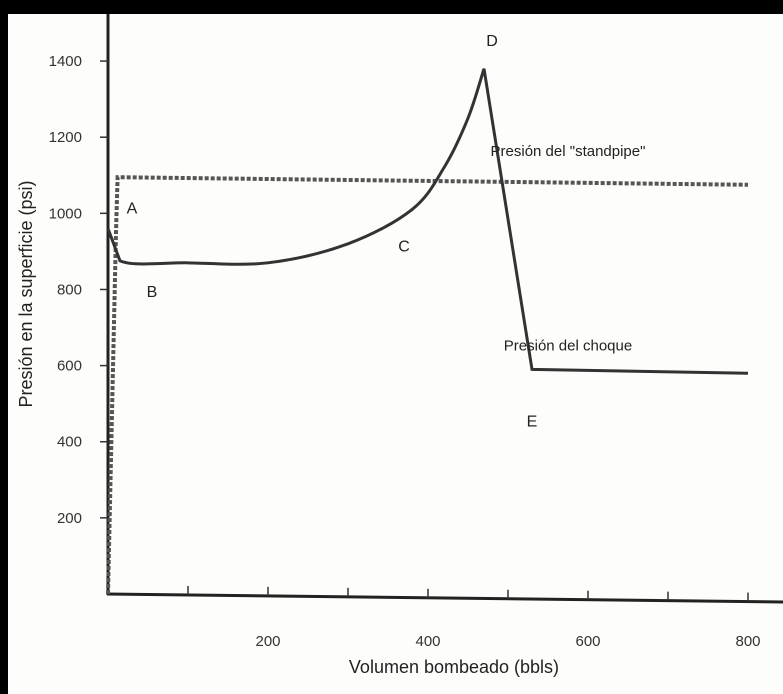 The width and height of the screenshot is (783, 694). What do you see at coordinates (492, 41) in the screenshot?
I see `point-label-d: D` at bounding box center [492, 41].